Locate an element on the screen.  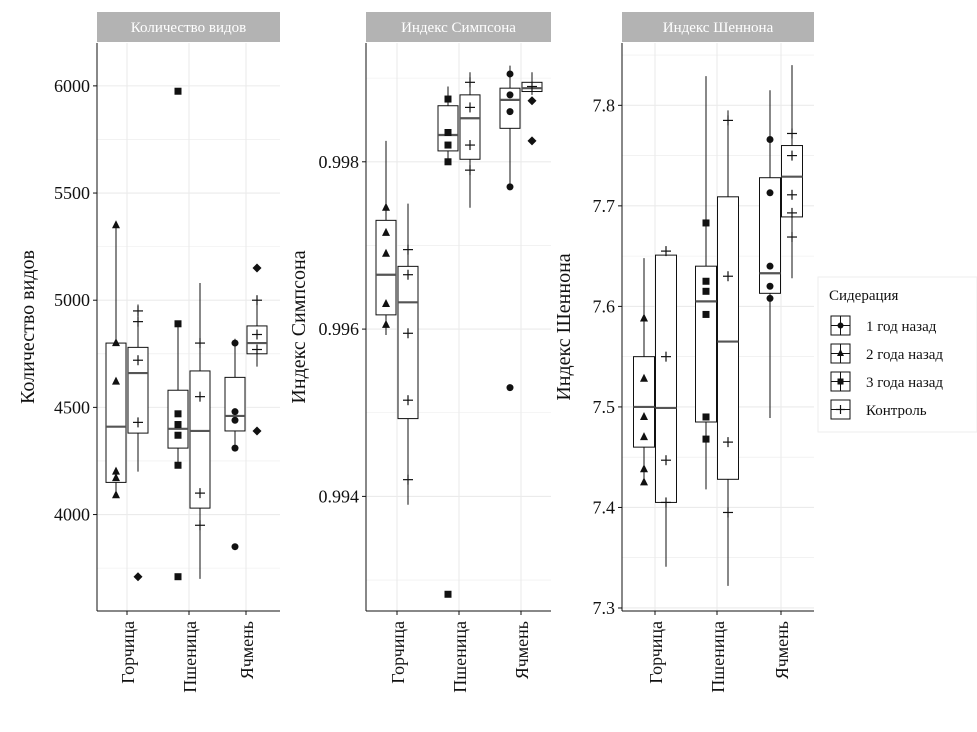
legend-label: 3 года назад is located at coordinates (904, 383).